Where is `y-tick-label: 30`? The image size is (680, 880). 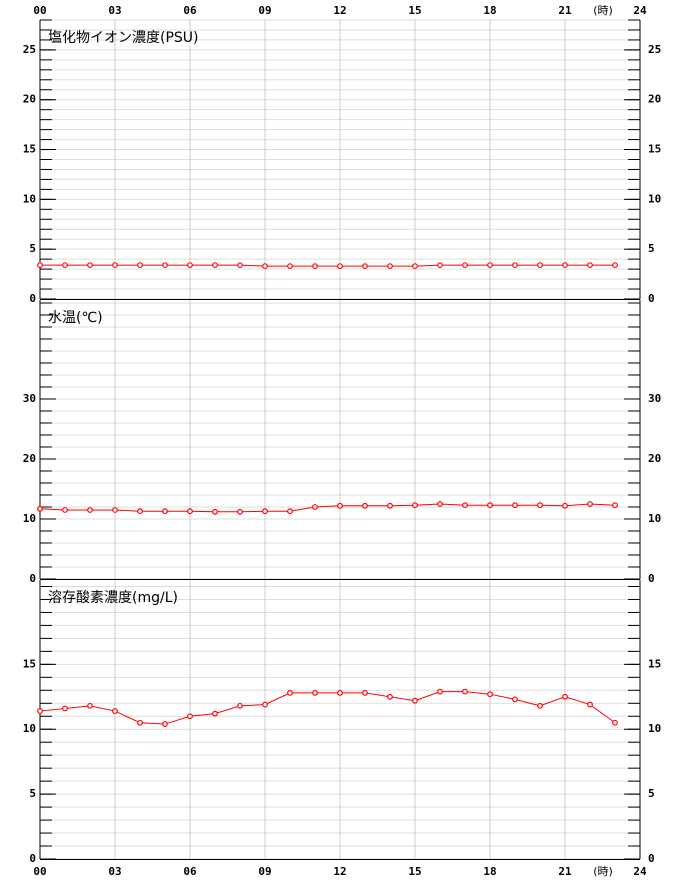 y-tick-label: 30 is located at coordinates (654, 398).